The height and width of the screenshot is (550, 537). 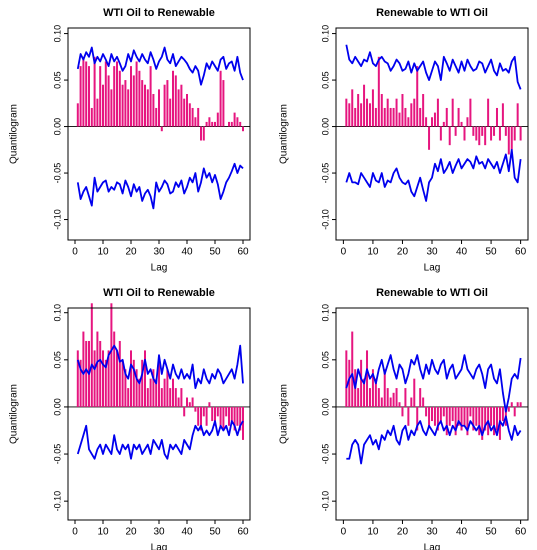 I want to click on y-tick-label: -0.10, so click(x=57, y=219).